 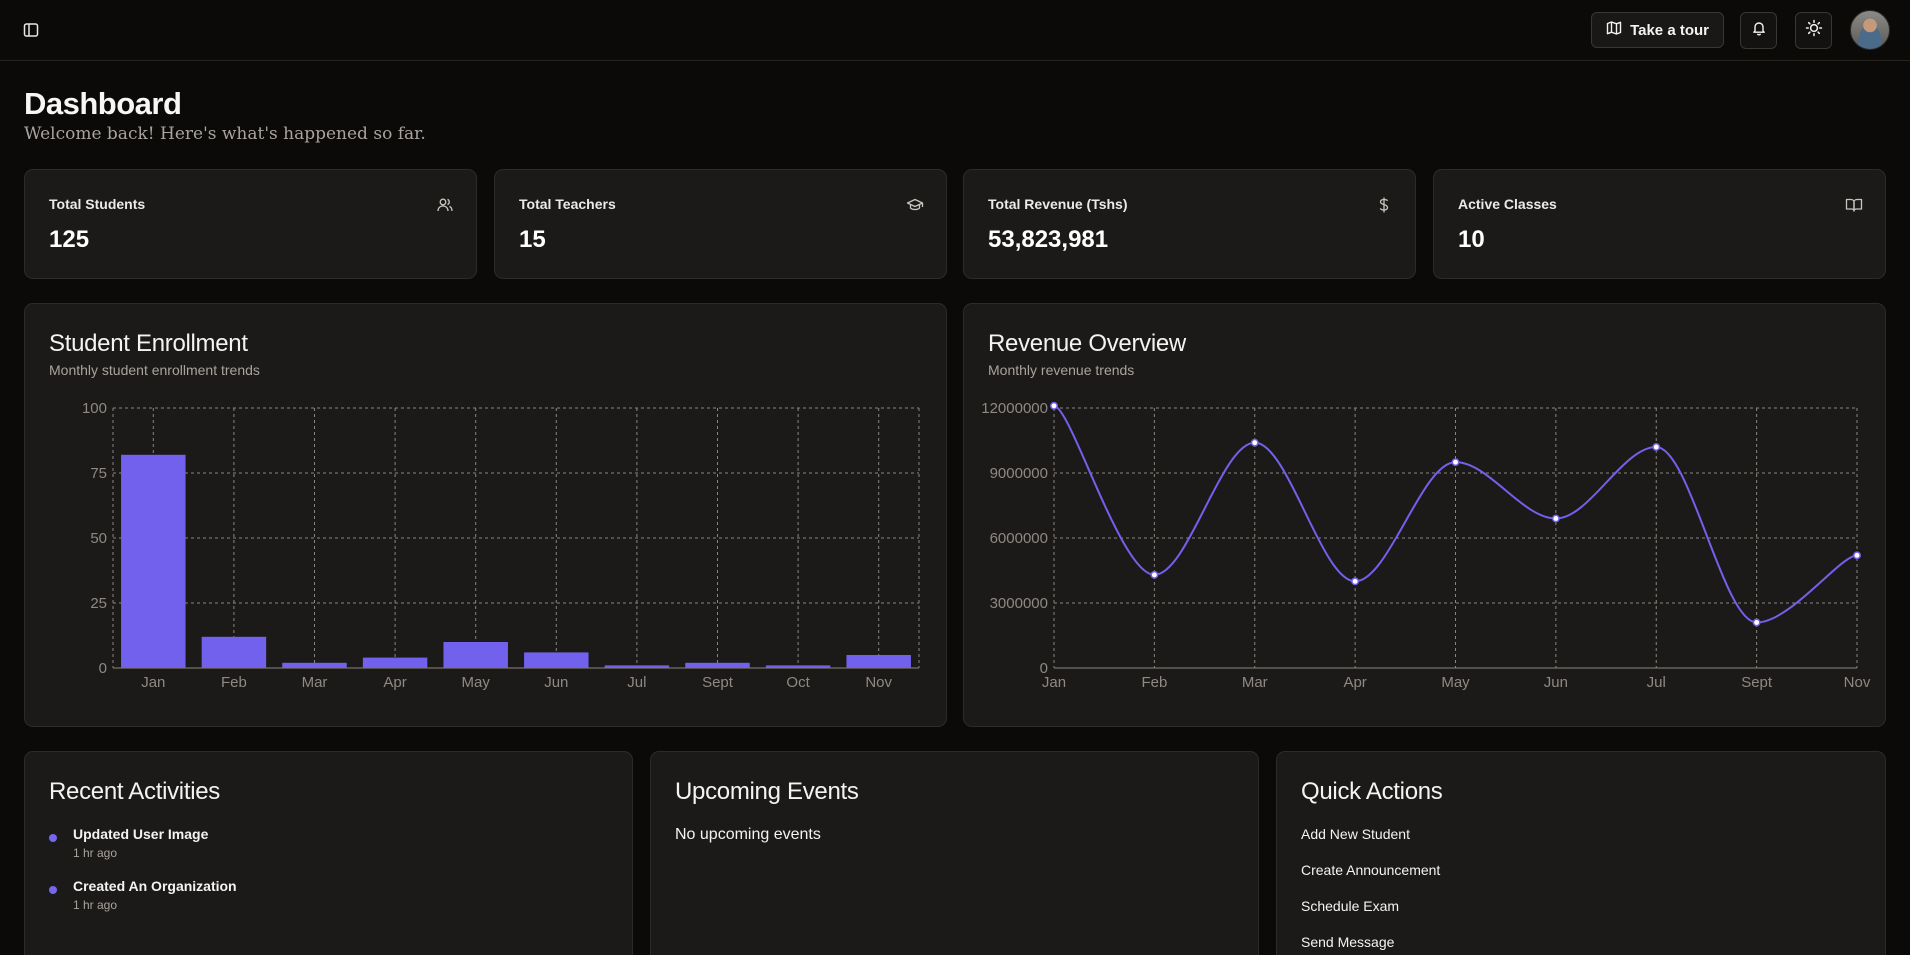 I want to click on enrollment-chart-title: Student Enrollment, so click(x=148, y=343).